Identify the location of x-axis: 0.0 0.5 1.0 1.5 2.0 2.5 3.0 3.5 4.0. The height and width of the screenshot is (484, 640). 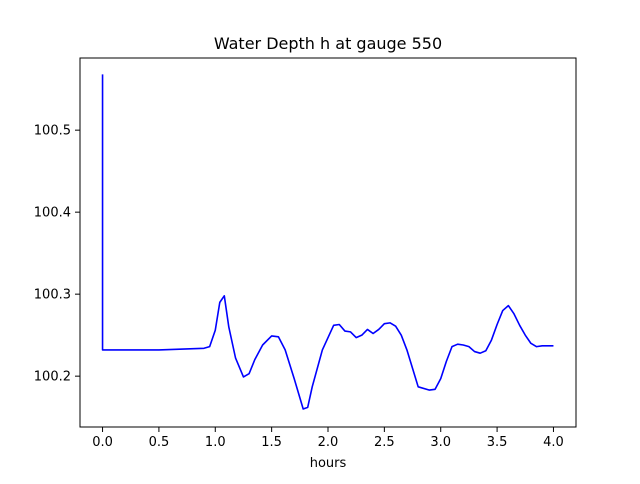
(328, 438).